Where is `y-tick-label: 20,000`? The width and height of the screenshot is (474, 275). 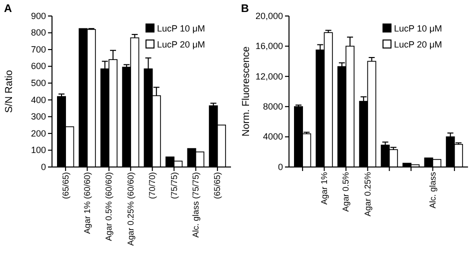
y-tick-label: 20,000 is located at coordinates (269, 15).